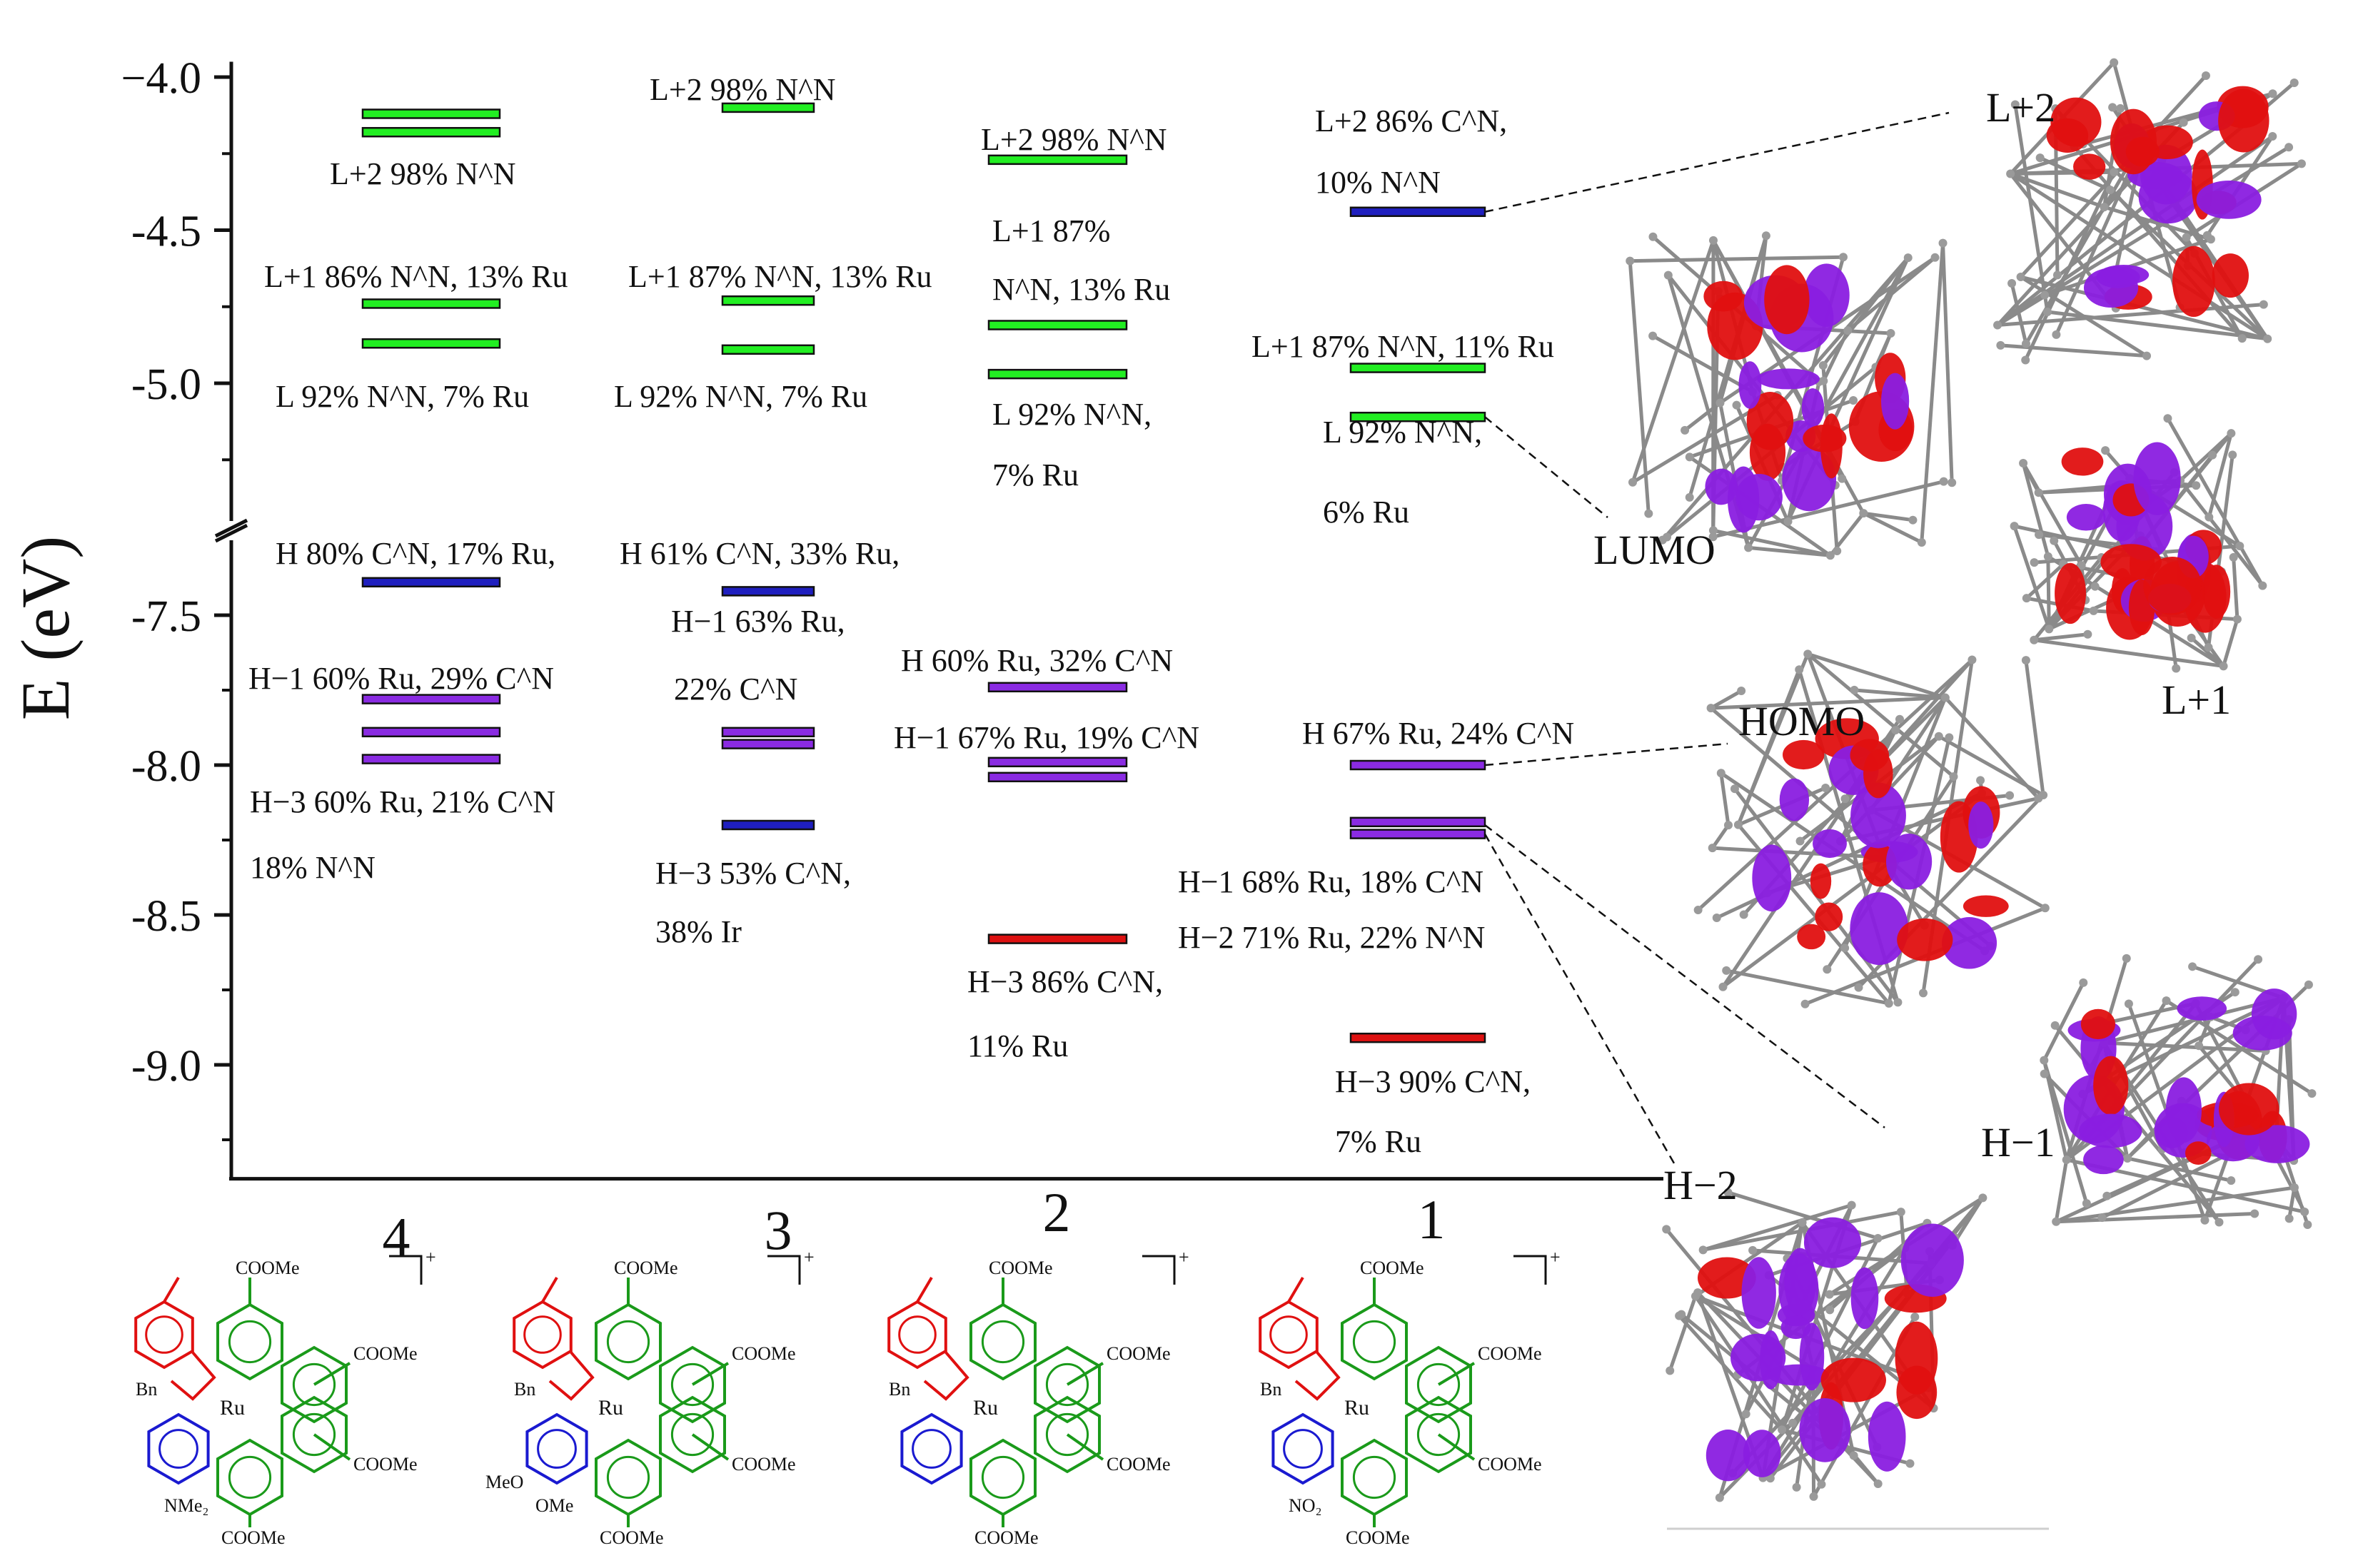 The image size is (2368, 1568). I want to click on level-label: H 80% C^N, 17% Ru,, so click(415, 553).